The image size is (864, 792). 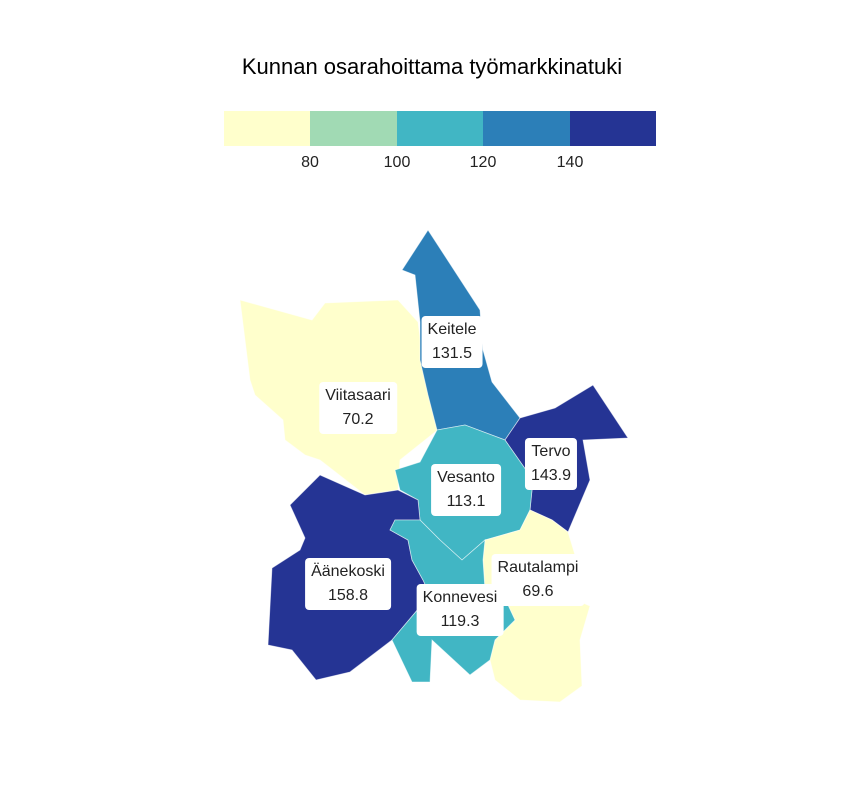 What do you see at coordinates (348, 595) in the screenshot?
I see `region-value: 158.8` at bounding box center [348, 595].